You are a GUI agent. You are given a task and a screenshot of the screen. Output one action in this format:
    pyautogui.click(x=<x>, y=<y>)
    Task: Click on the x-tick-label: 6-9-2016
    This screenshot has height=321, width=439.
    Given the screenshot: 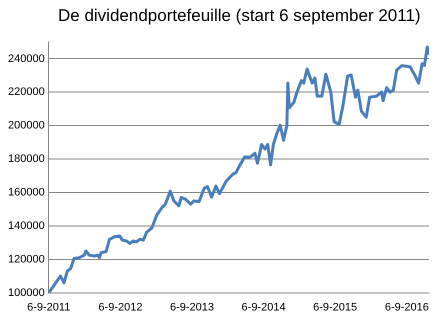 What is the action you would take?
    pyautogui.click(x=406, y=307)
    